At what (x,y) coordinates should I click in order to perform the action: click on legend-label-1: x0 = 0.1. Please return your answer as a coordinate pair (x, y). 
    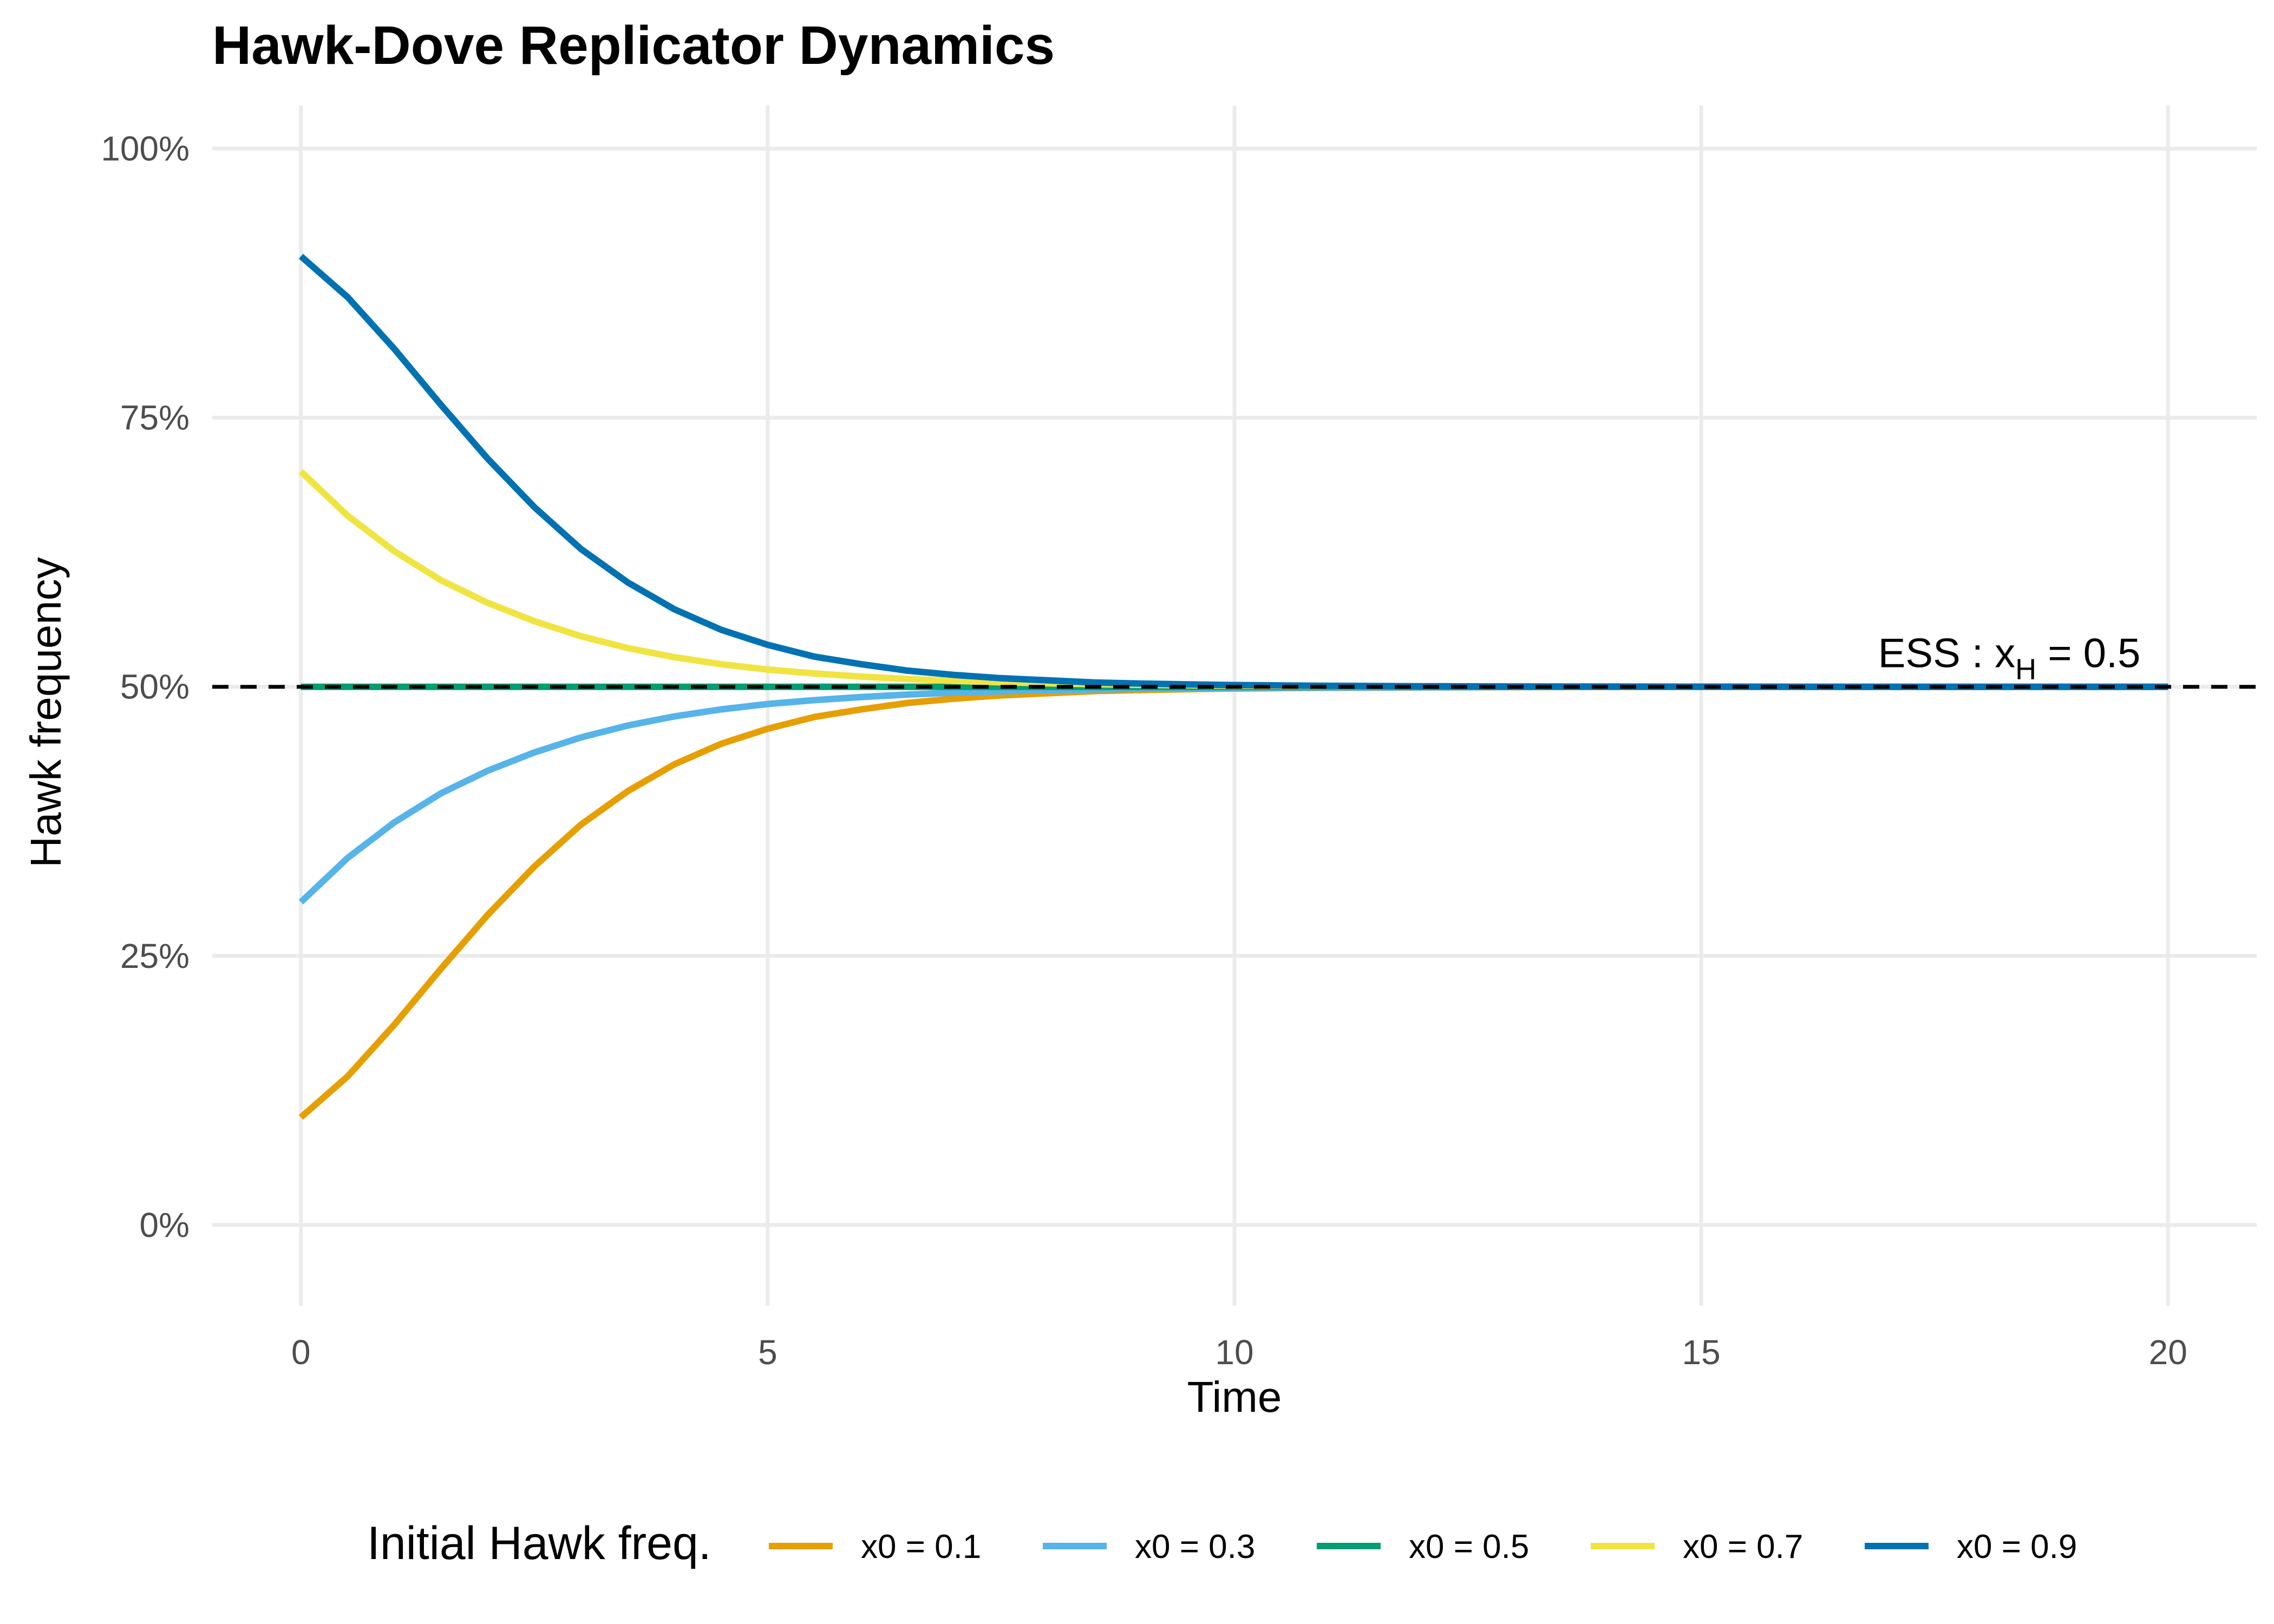
    Looking at the image, I should click on (921, 1547).